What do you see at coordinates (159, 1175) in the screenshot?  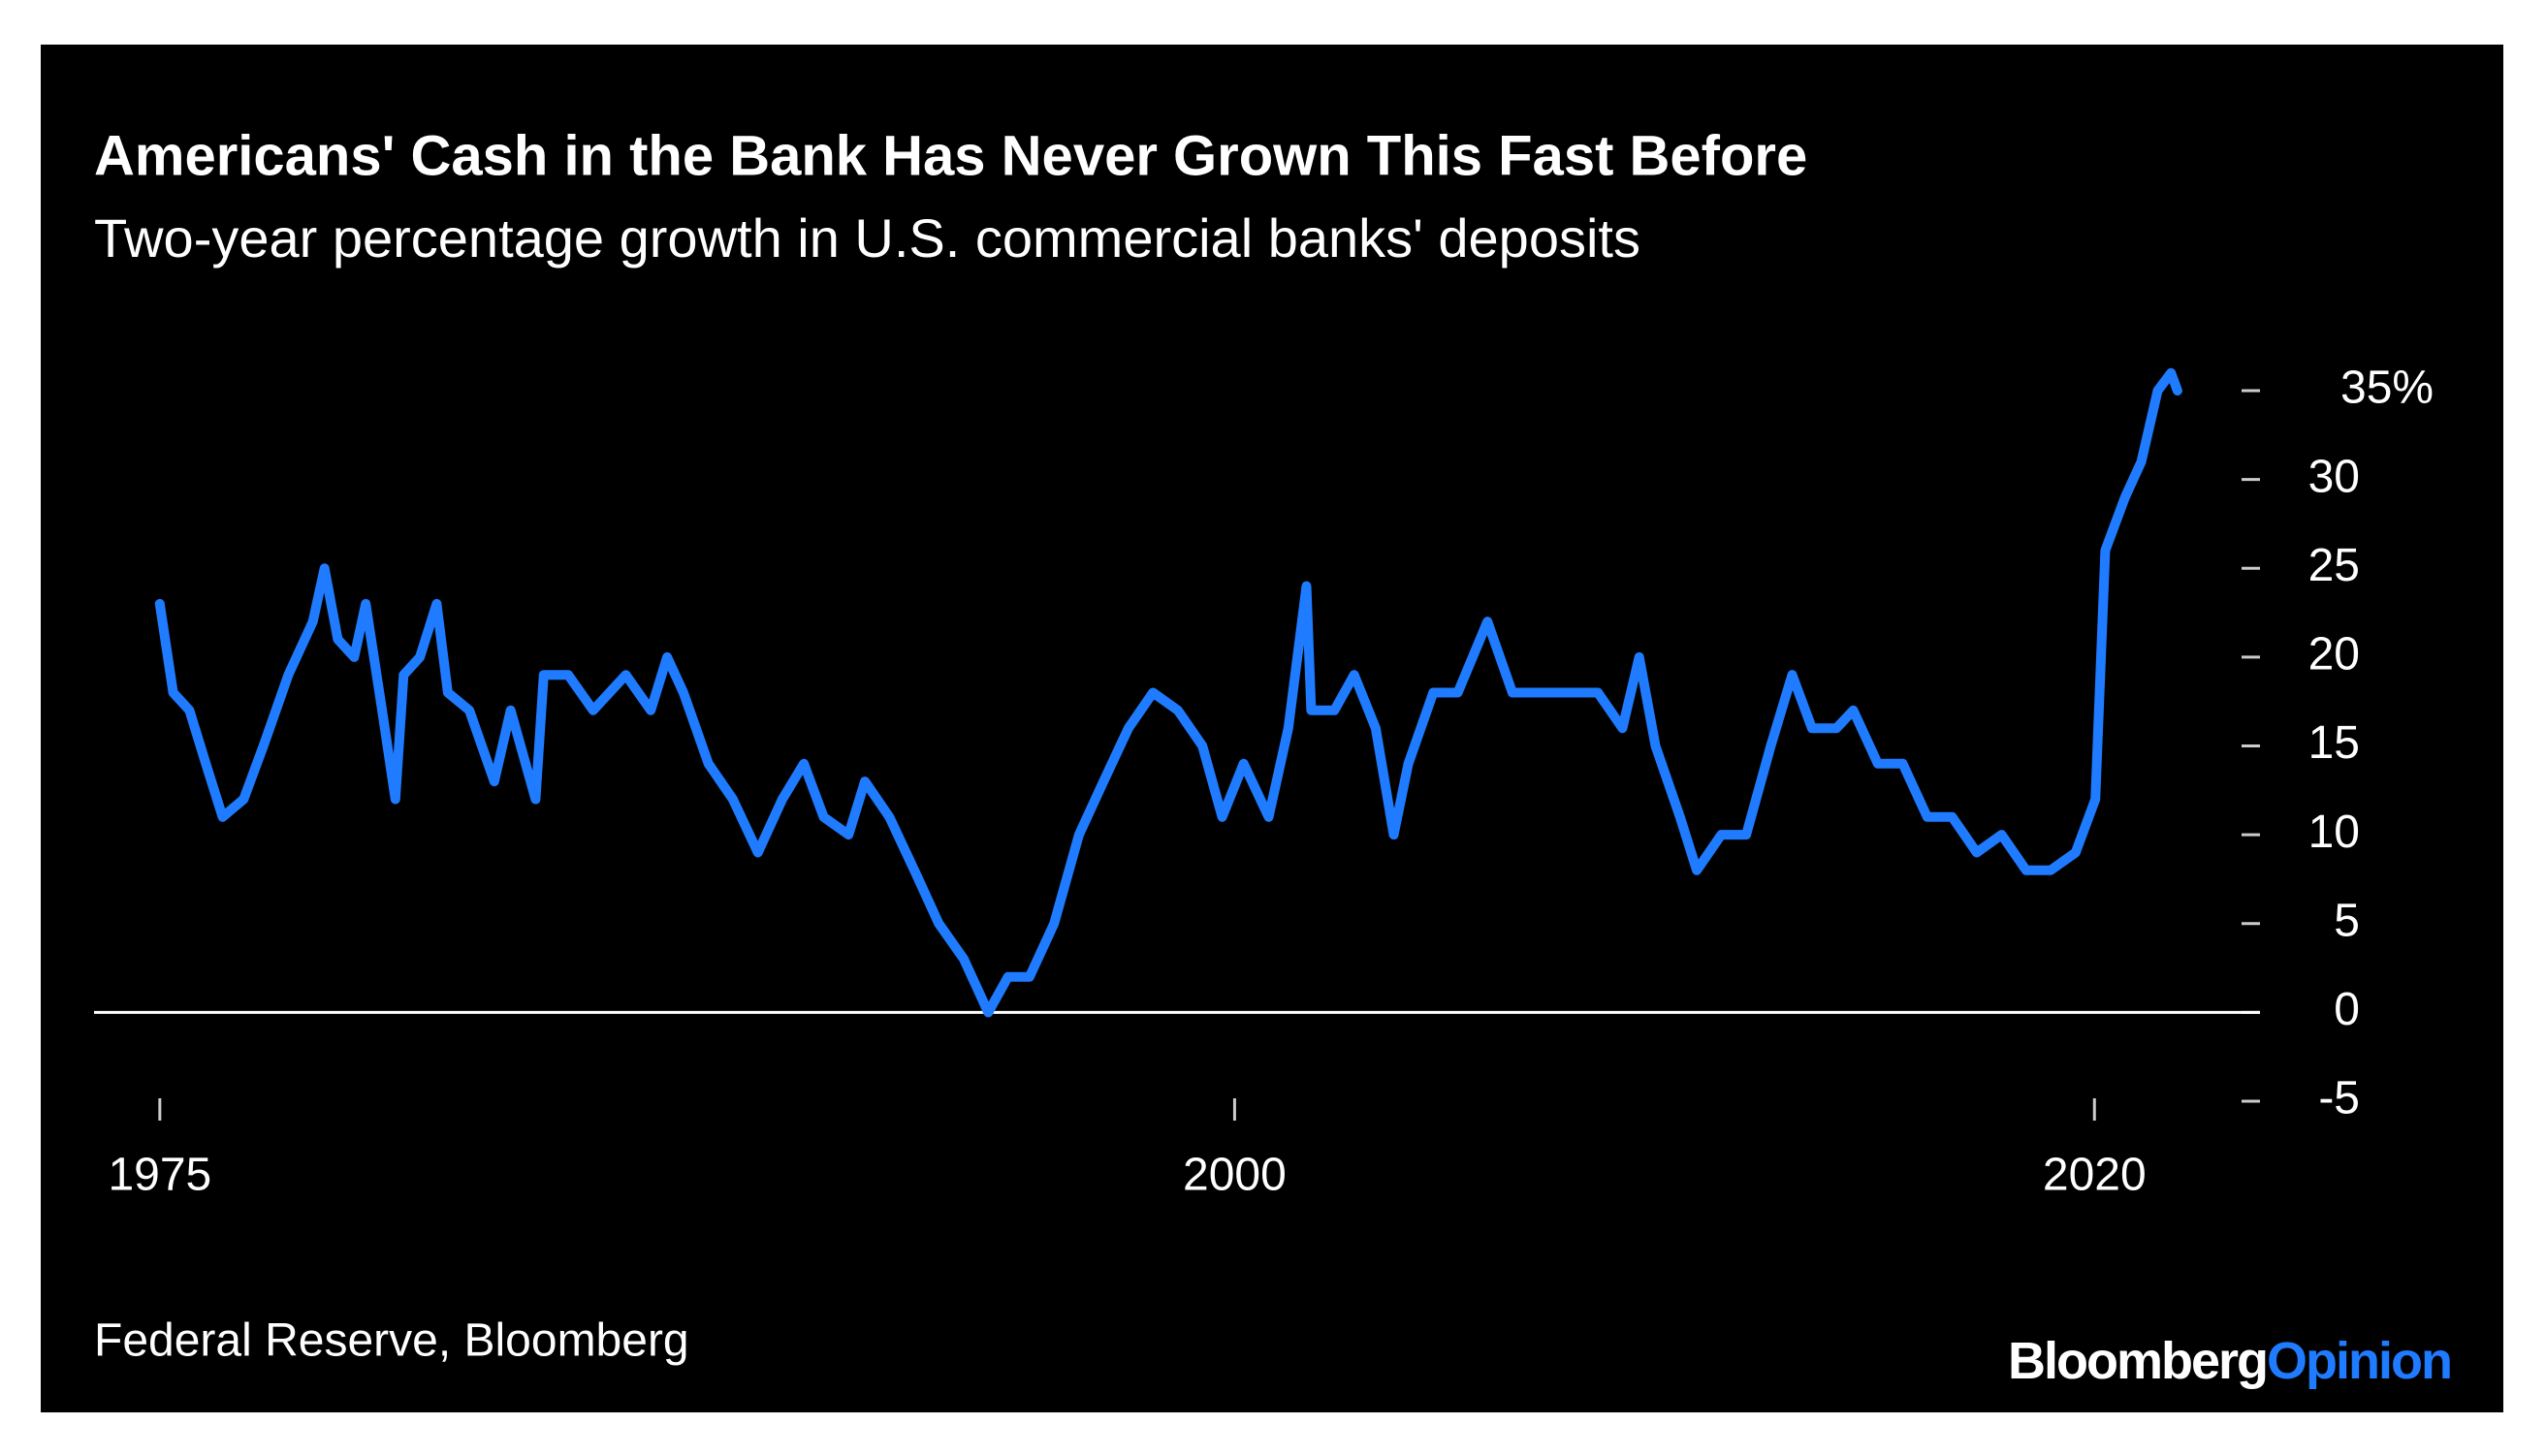 I see `x-tick-label: 1975` at bounding box center [159, 1175].